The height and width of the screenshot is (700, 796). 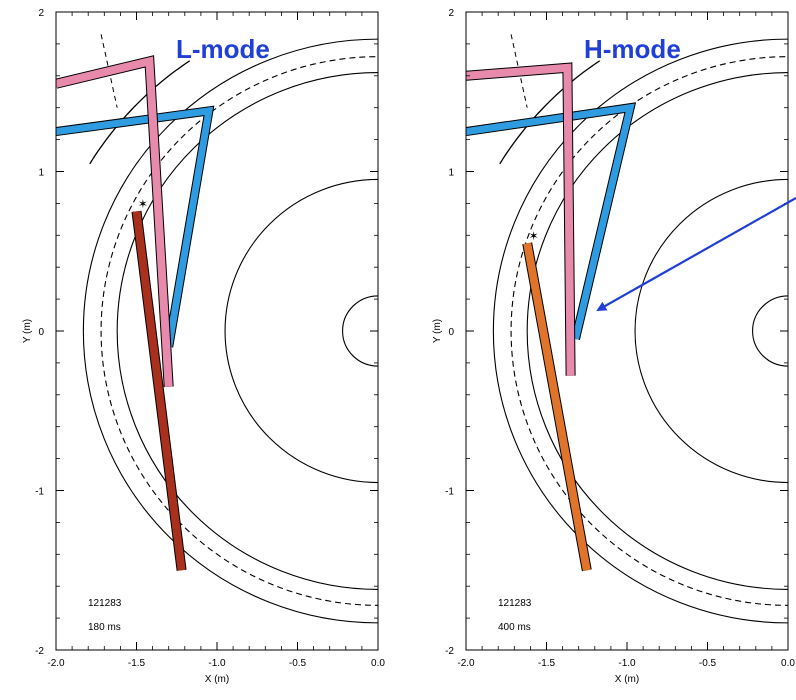 I want to click on annotation-arrow, so click(x=696, y=254).